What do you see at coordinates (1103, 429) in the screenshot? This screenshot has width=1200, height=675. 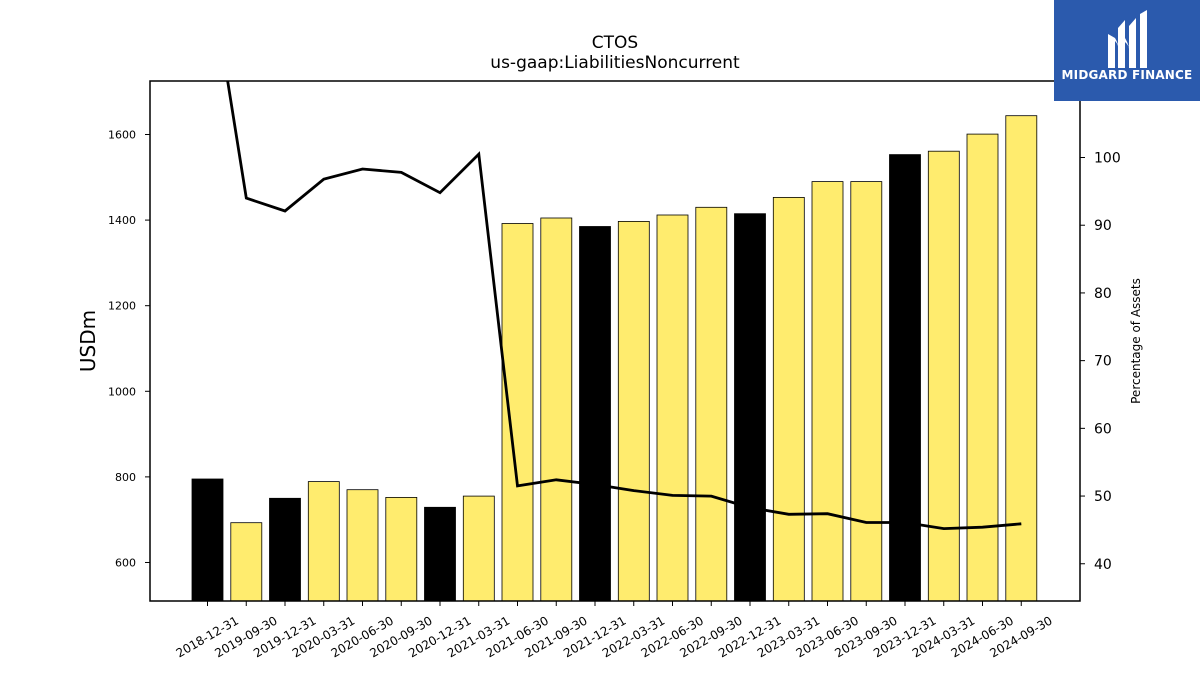 I see `y2-tick-label-60: 60` at bounding box center [1103, 429].